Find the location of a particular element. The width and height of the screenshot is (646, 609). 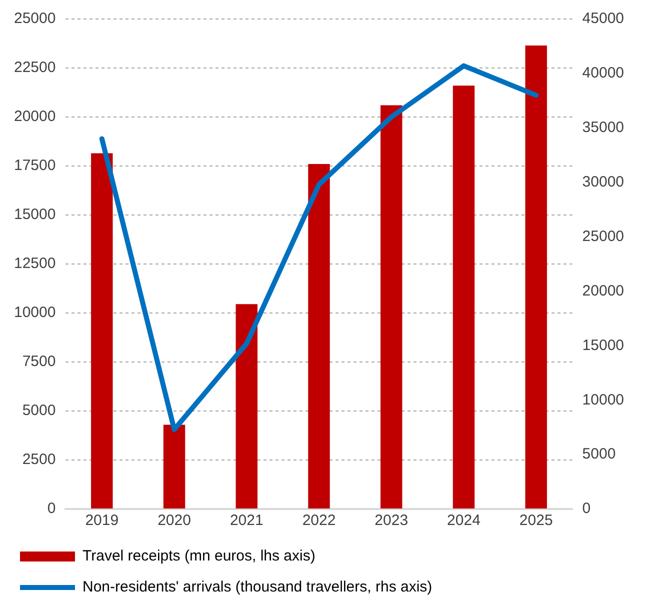

y2-tick-label: 40000 is located at coordinates (603, 73).